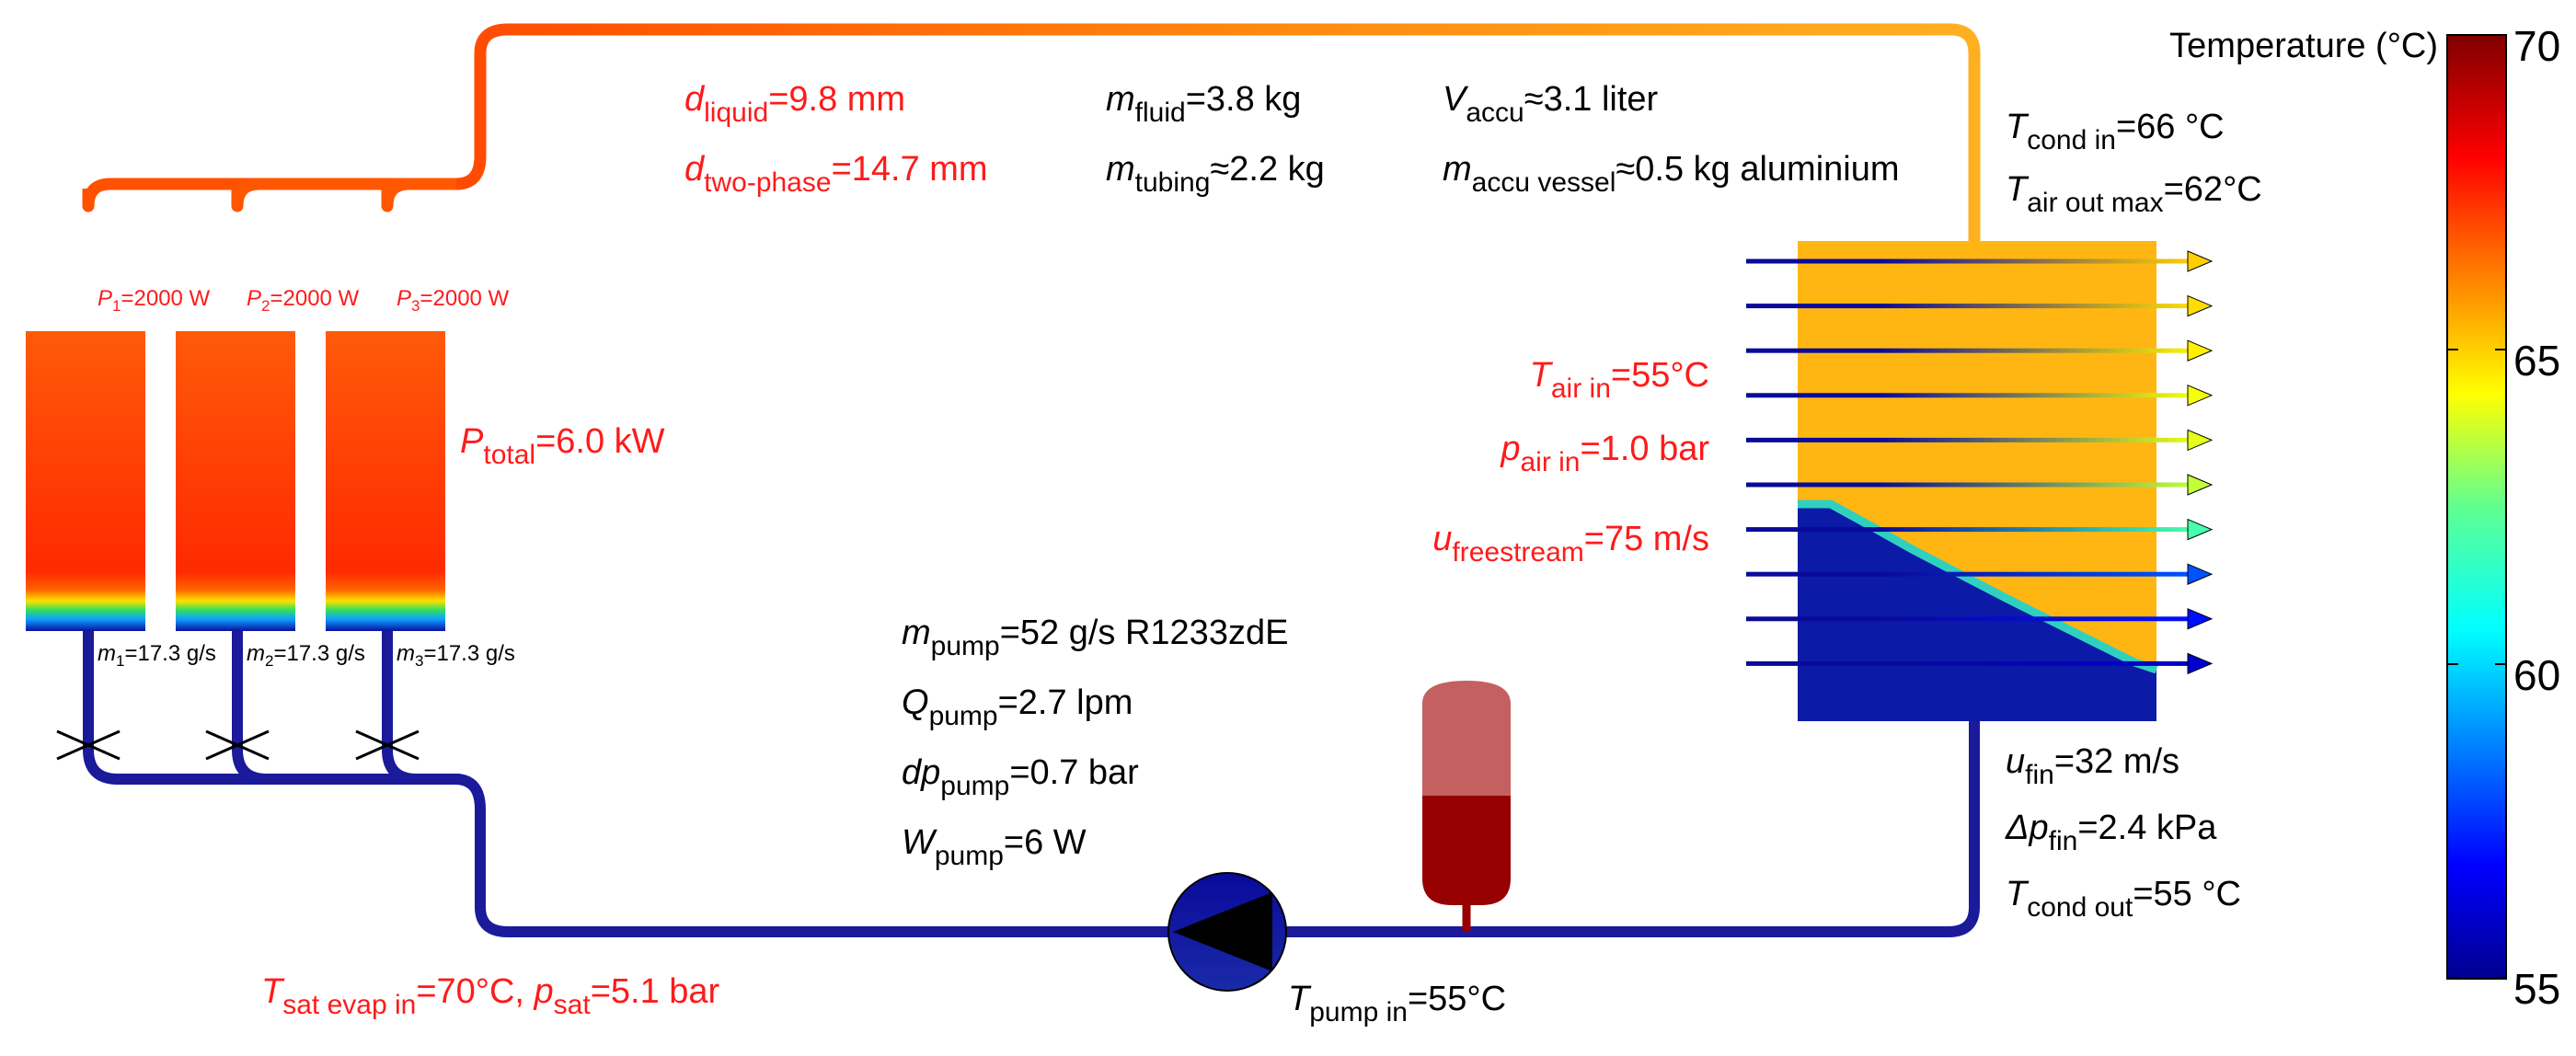 This screenshot has height=1056, width=2576. What do you see at coordinates (456, 656) in the screenshot?
I see `evaporator-3-flow: m3=17.3 g/s` at bounding box center [456, 656].